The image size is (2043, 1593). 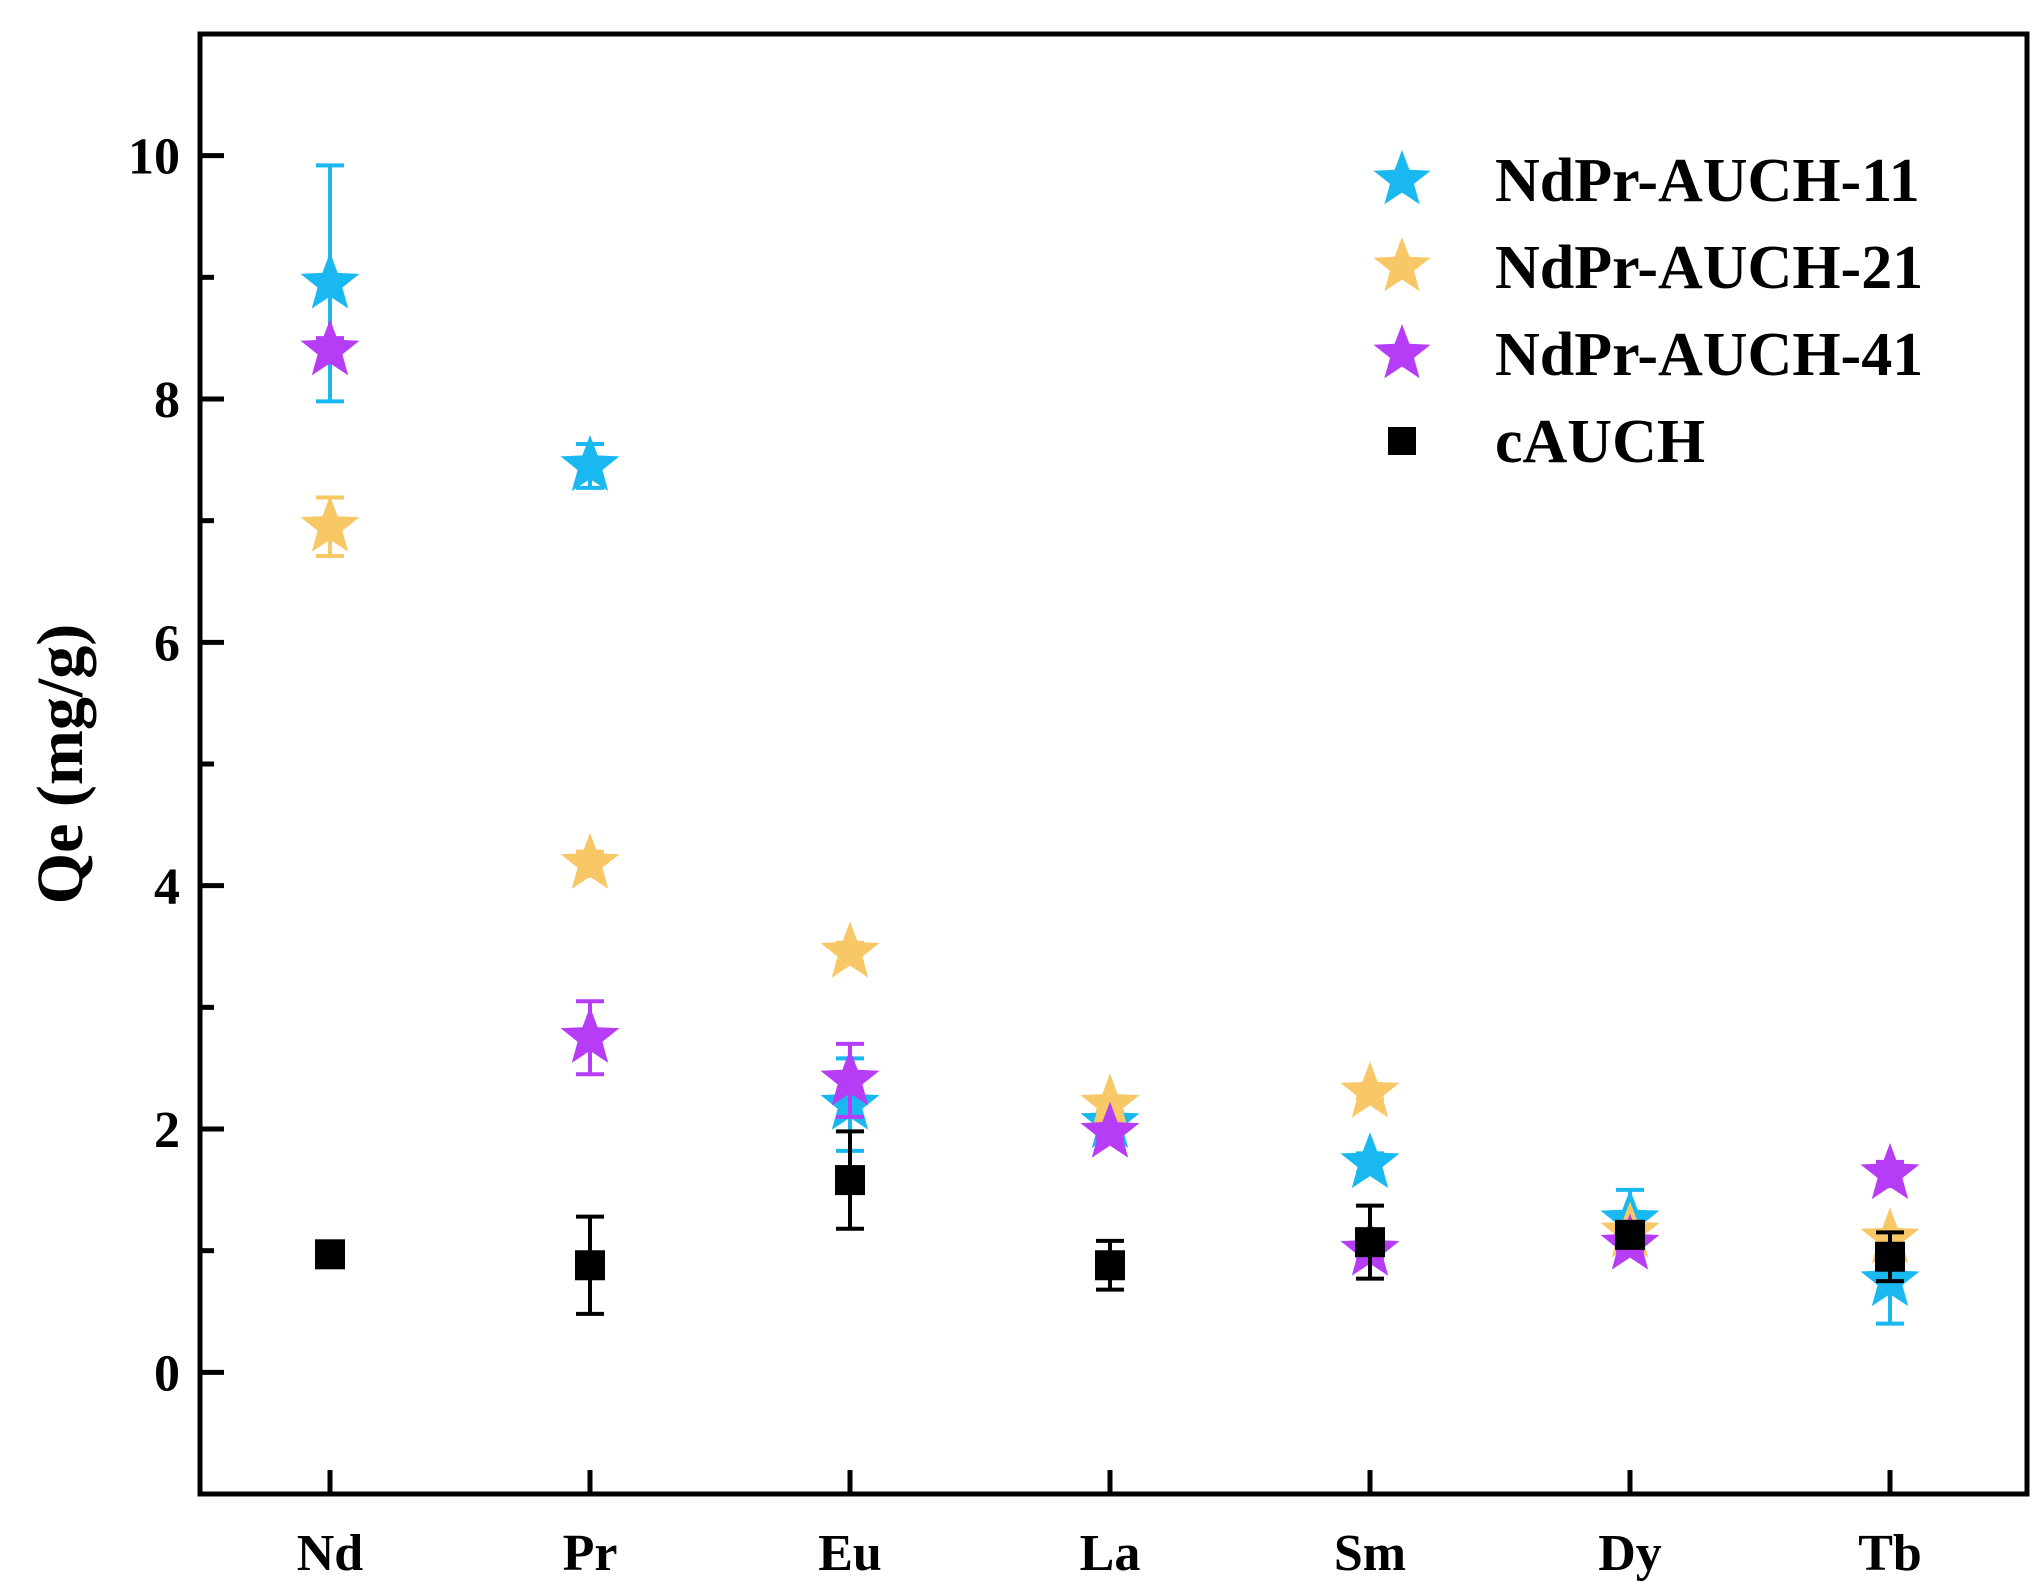 What do you see at coordinates (850, 1553) in the screenshot?
I see `x-tick-label-eu: Eu` at bounding box center [850, 1553].